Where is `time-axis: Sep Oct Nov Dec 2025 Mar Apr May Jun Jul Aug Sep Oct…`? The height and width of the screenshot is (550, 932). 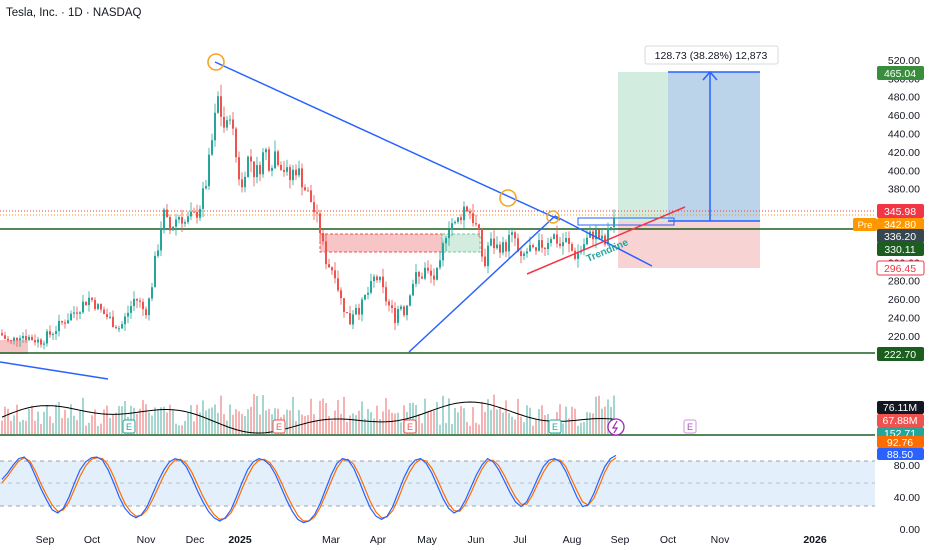 time-axis: Sep Oct Nov Dec 2025 Mar Apr May Jun Jul Aug Sep Oct… is located at coordinates (431, 540).